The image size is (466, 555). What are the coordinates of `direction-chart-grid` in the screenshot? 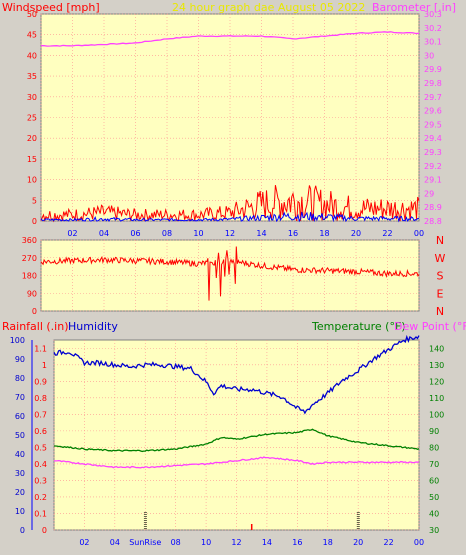 It's located at (230, 275).